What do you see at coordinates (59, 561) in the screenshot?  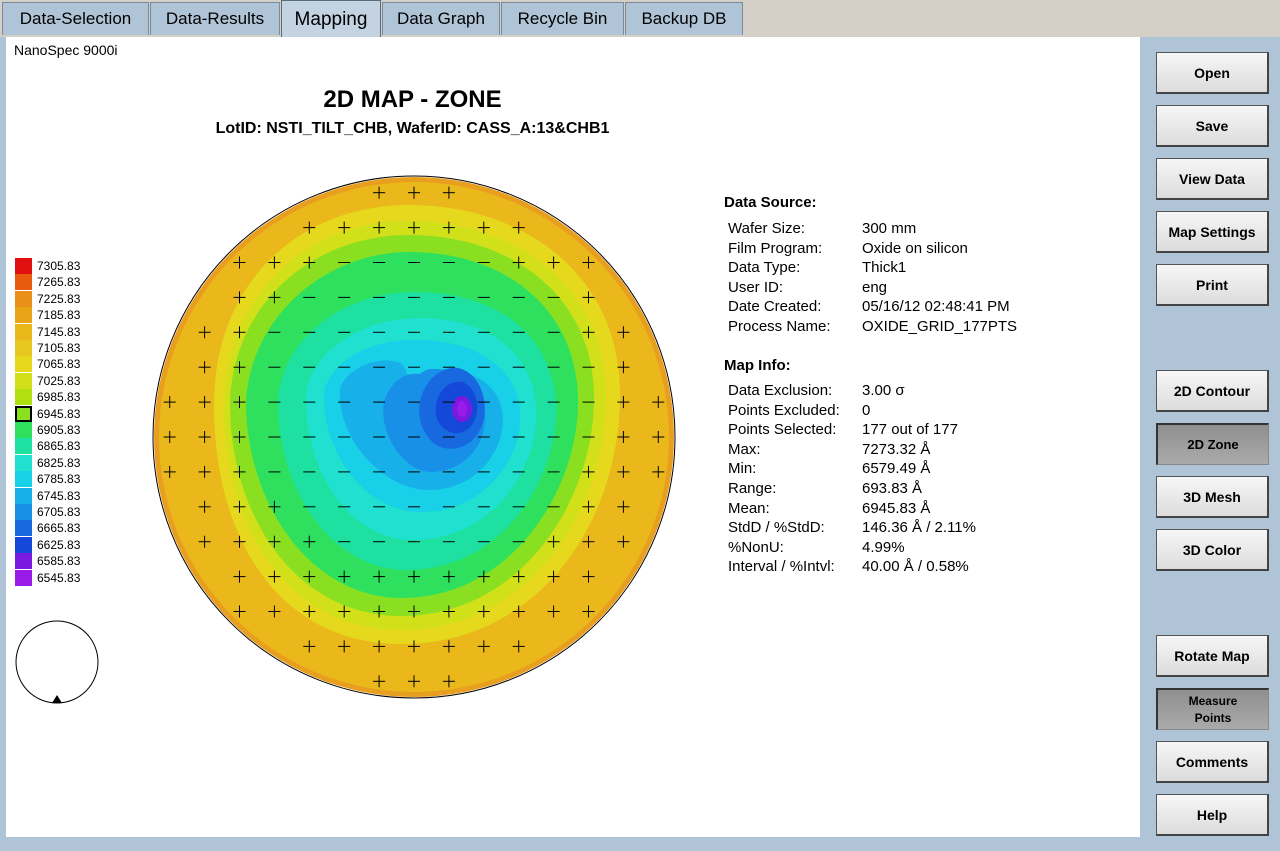 I see `legend-value: 6585.83` at bounding box center [59, 561].